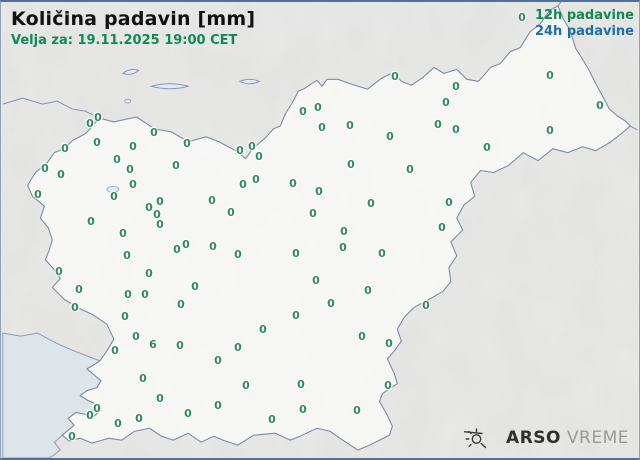 The height and width of the screenshot is (460, 640). Describe the element at coordinates (584, 15) in the screenshot. I see `legend-12h-label: 12h padavine` at that location.